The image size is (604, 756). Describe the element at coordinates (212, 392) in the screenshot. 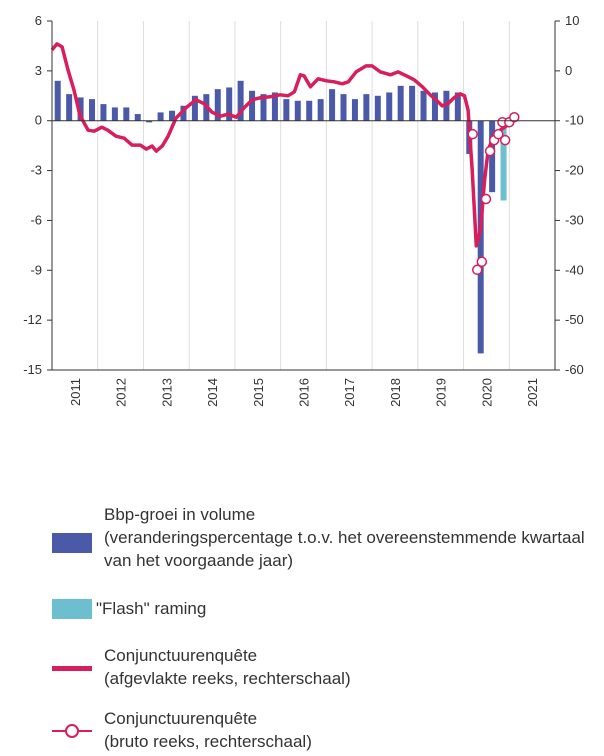

I see `x-tick-label: 2014` at that location.